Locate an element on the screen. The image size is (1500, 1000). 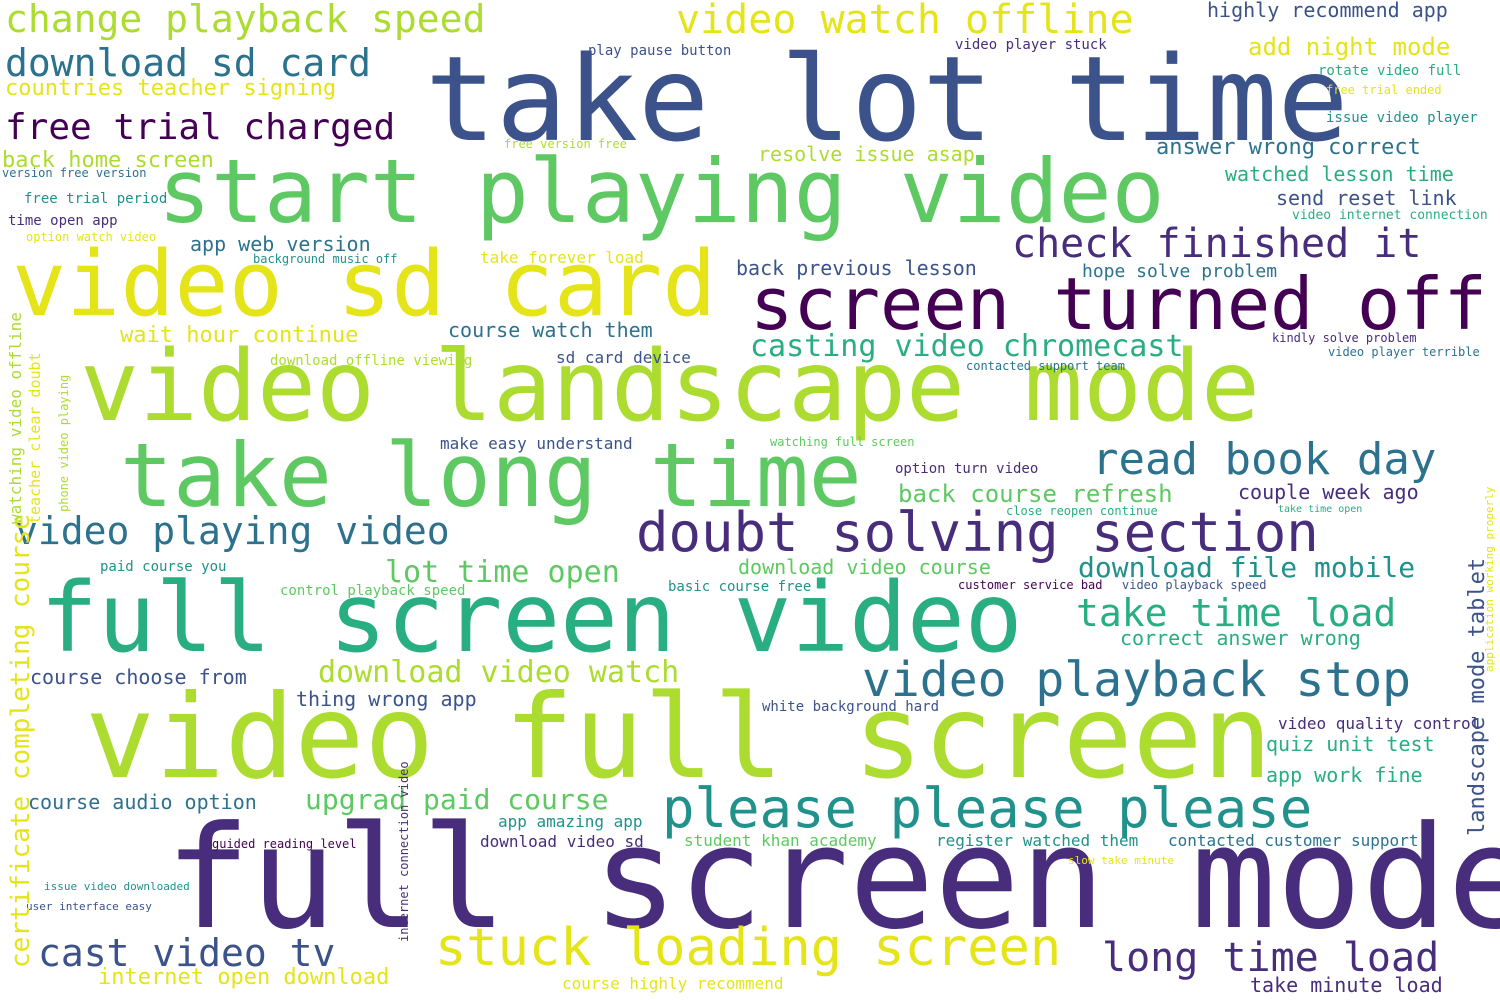
cloud-word: close reopen continue is located at coordinates (1082, 511).